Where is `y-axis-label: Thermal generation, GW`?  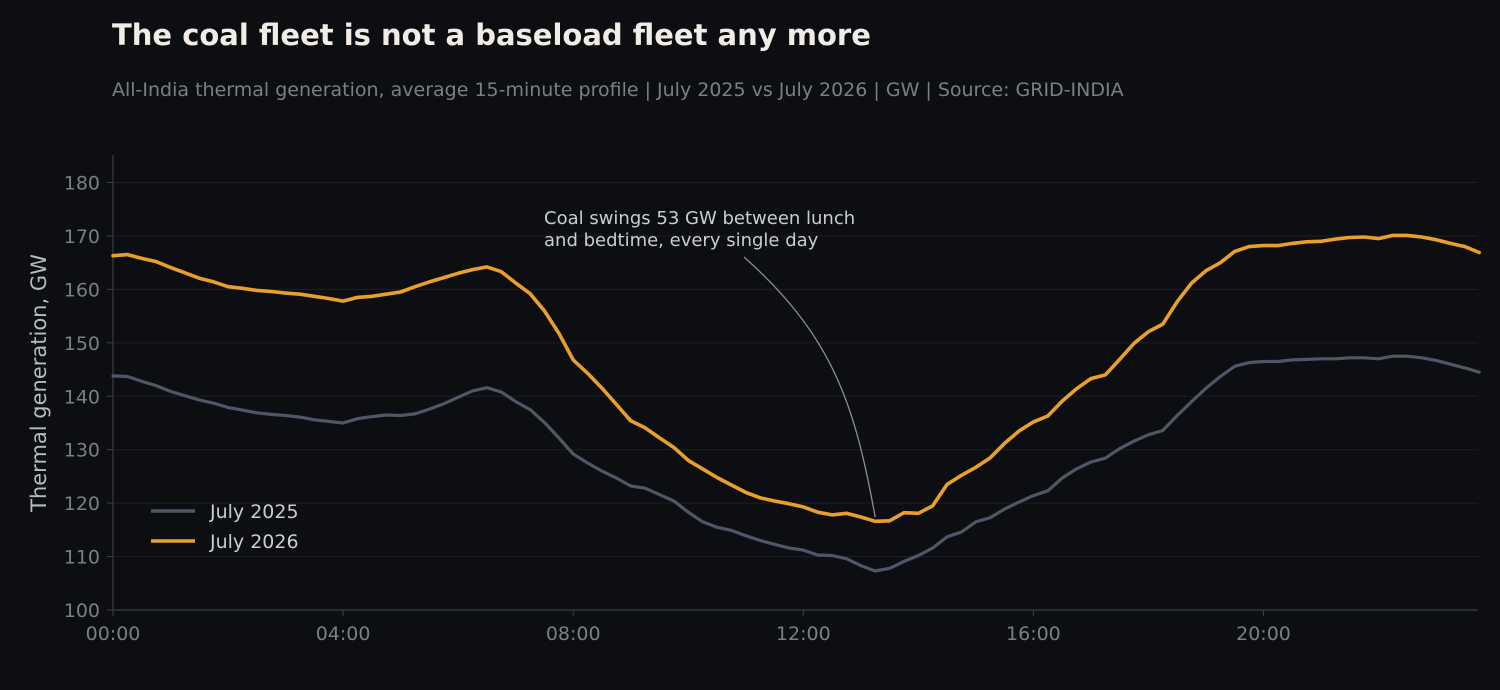 y-axis-label: Thermal generation, GW is located at coordinates (39, 383).